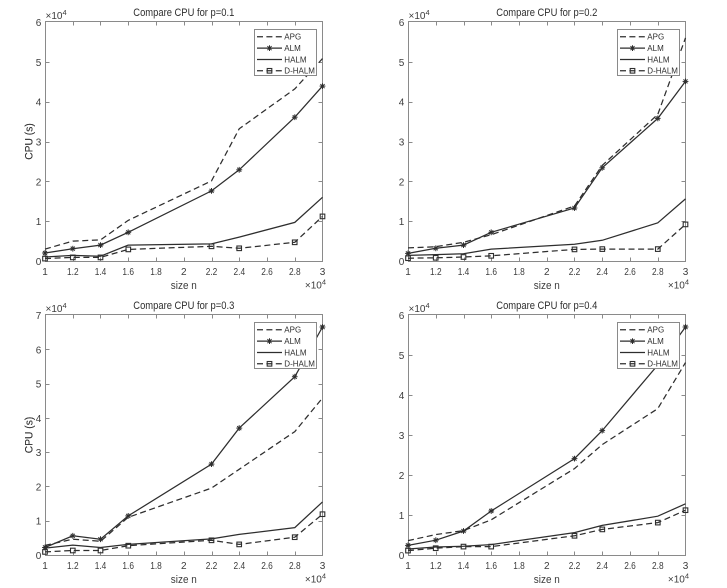  Describe the element at coordinates (546, 13) in the screenshot. I see `svg-text: Compare CPU for p=0.2` at that location.